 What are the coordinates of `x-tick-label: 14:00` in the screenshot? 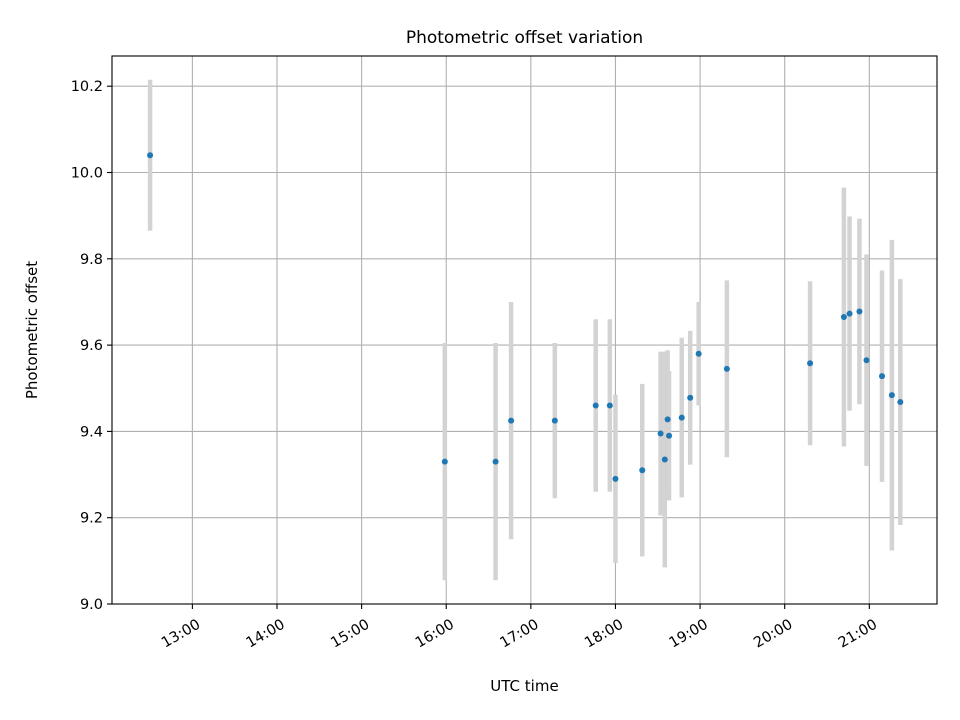 It's located at (266, 634).